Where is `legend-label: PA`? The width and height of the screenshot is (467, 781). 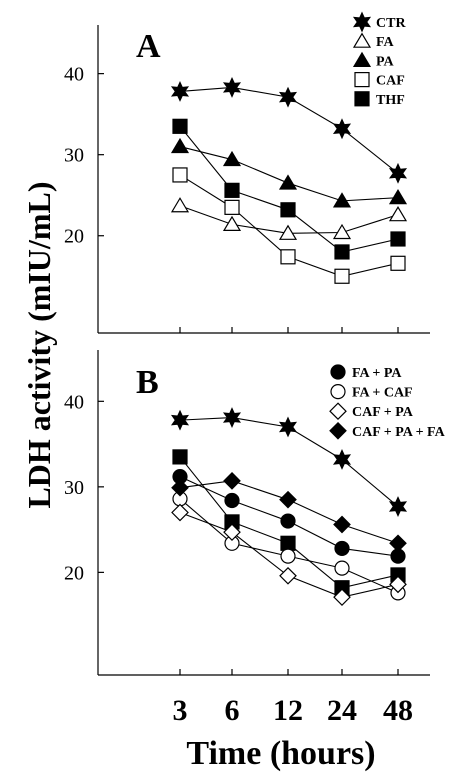
legend-label: PA is located at coordinates (385, 61).